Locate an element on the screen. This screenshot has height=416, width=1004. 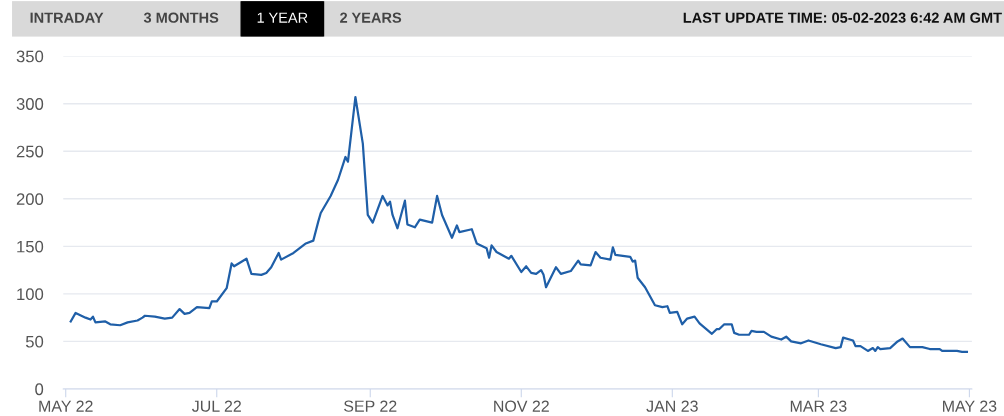
text: 2 YEARS is located at coordinates (371, 17).